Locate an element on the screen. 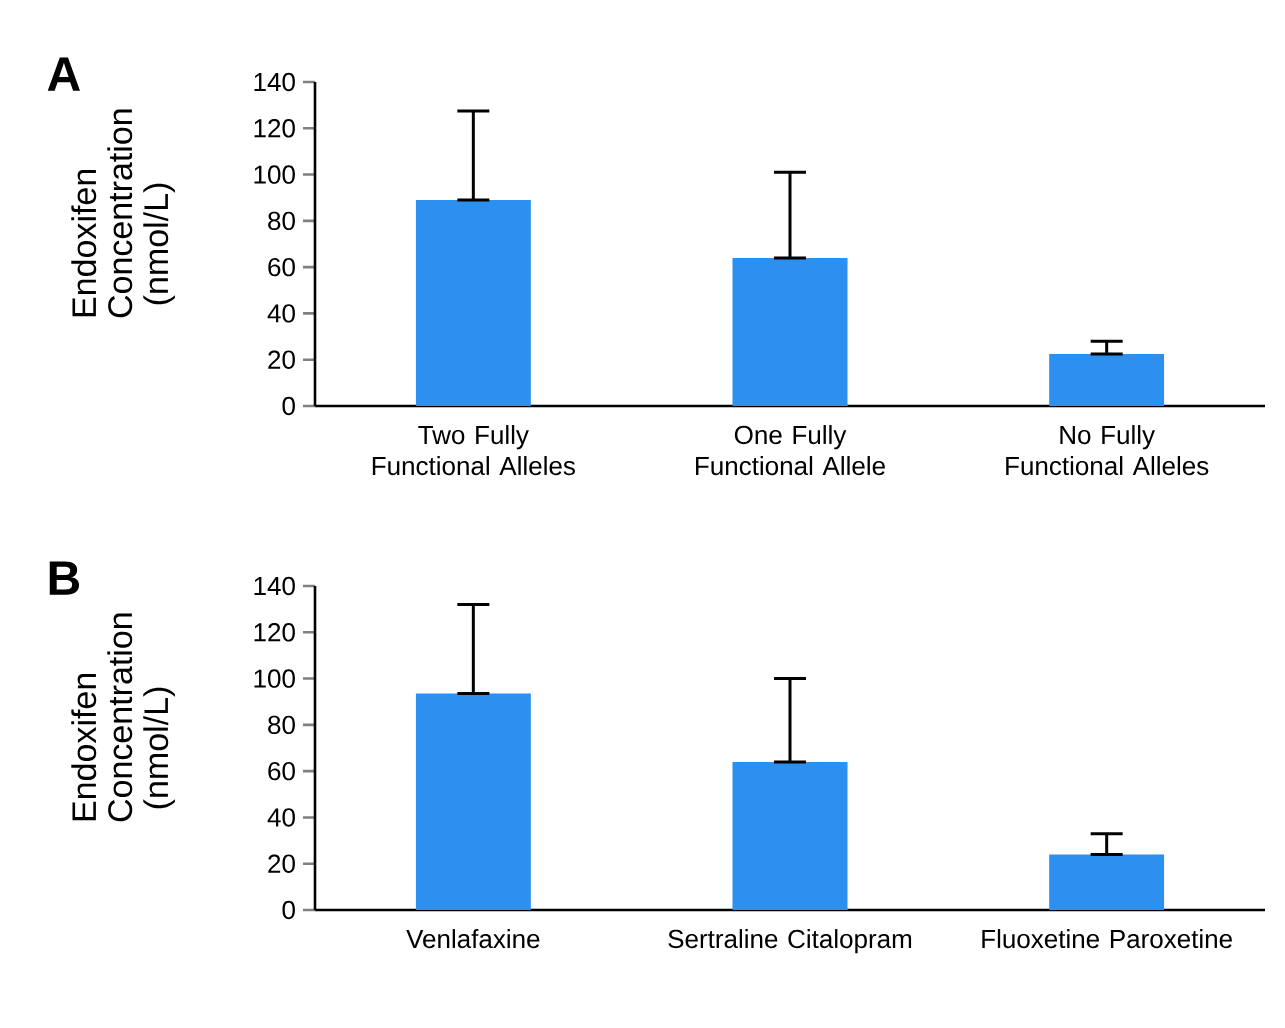 The width and height of the screenshot is (1285, 1028). chart-title: A is located at coordinates (63, 74).